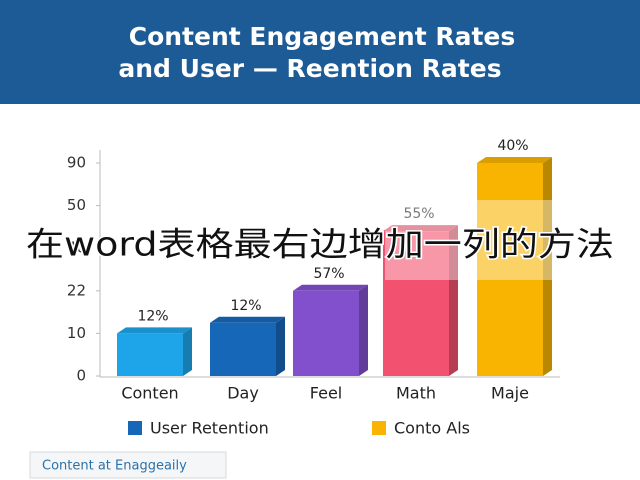  Describe the element at coordinates (76, 333) in the screenshot. I see `y-tick-label: 10` at that location.